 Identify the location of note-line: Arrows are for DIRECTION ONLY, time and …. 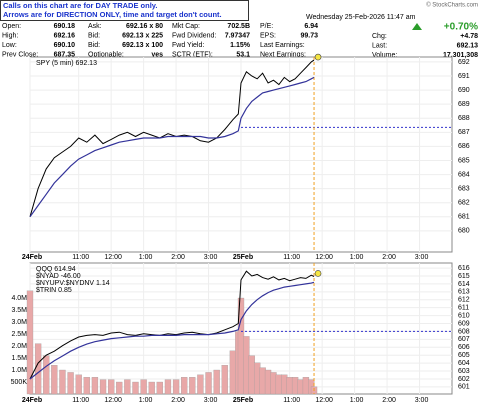
(112, 14).